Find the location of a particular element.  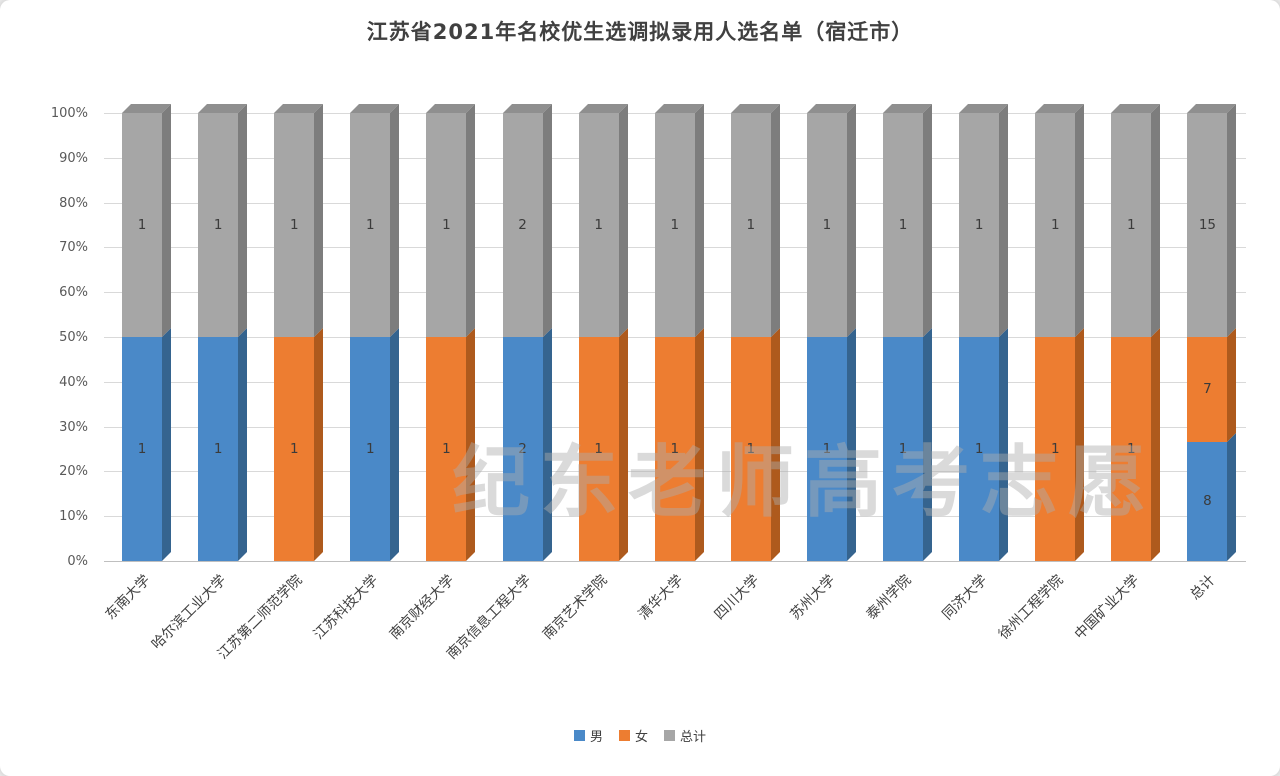

legend-label-male: 男 is located at coordinates (596, 737).